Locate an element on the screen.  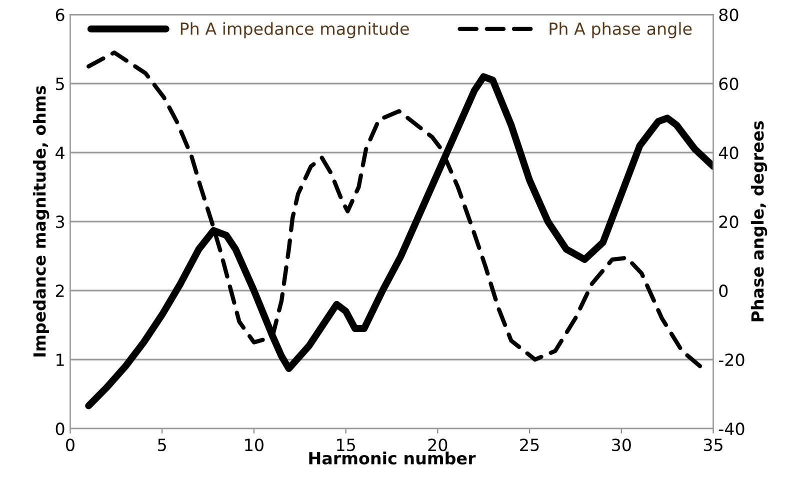
y2-axis-title: Phase angle, degrees is located at coordinates (759, 221).